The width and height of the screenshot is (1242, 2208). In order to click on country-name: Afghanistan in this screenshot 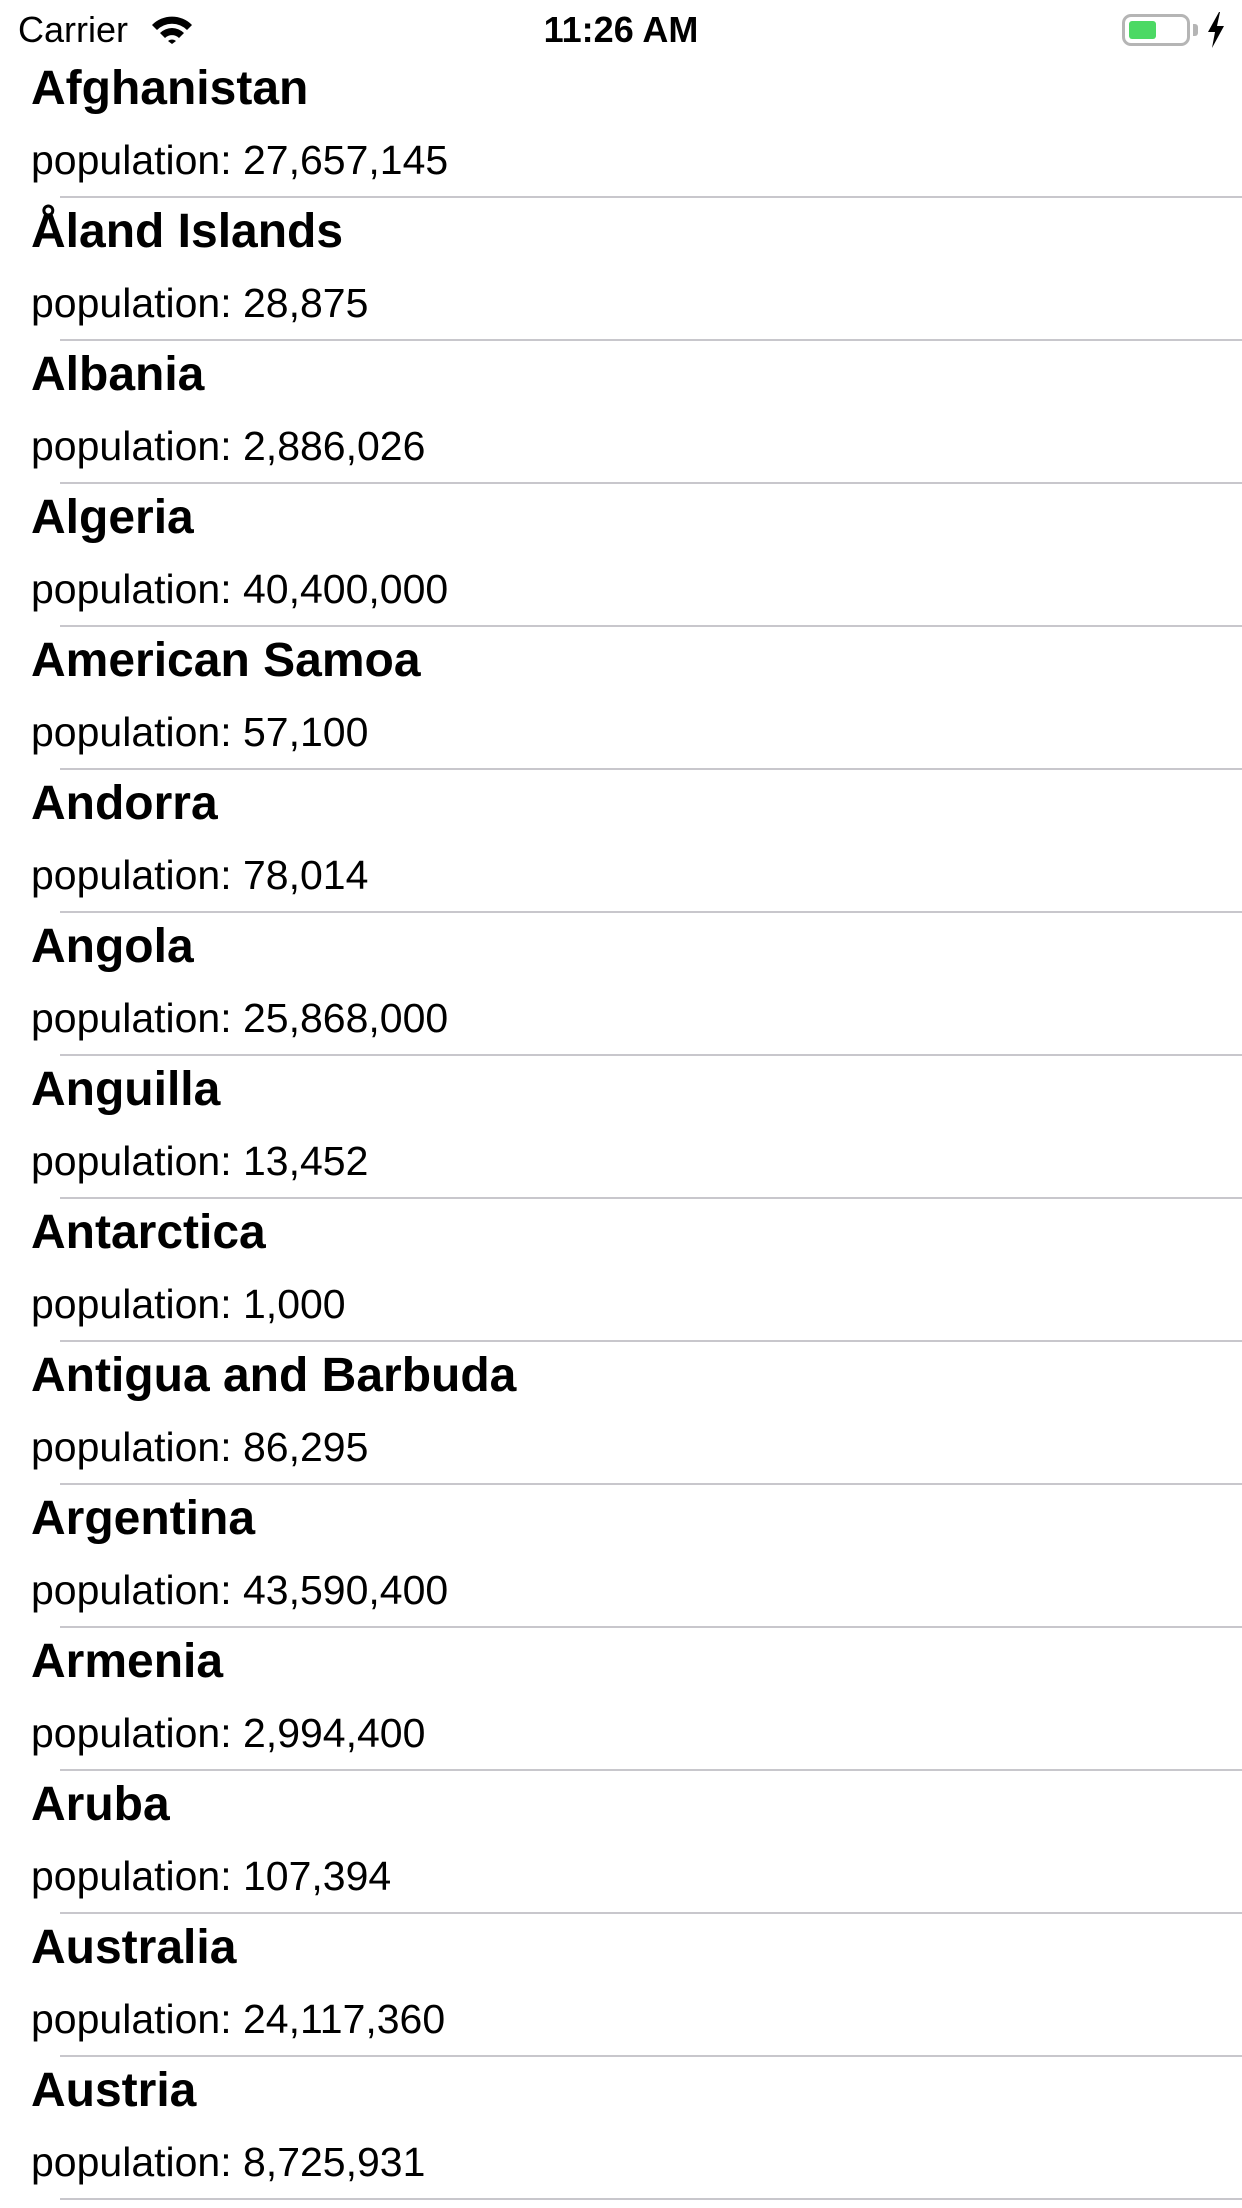, I will do `click(170, 88)`.